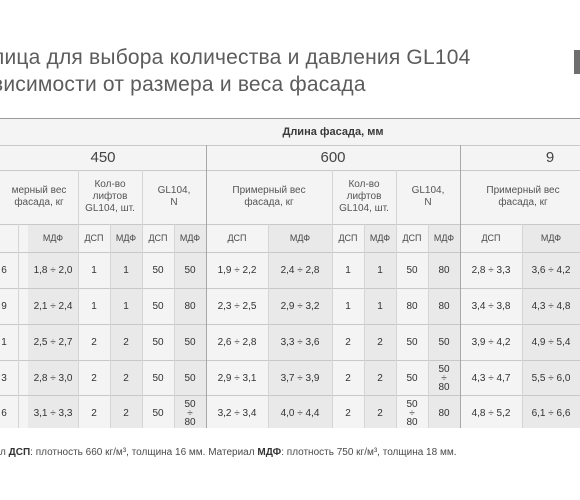  I want to click on table-cell: 2,9 ÷ 3,1, so click(237, 378).